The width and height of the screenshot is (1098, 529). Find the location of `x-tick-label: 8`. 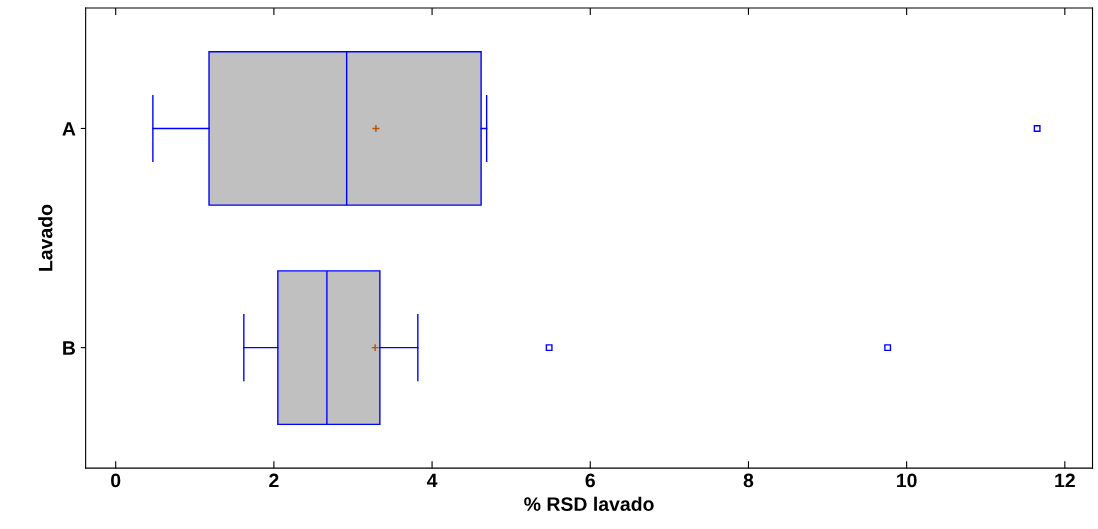

x-tick-label: 8 is located at coordinates (748, 480).